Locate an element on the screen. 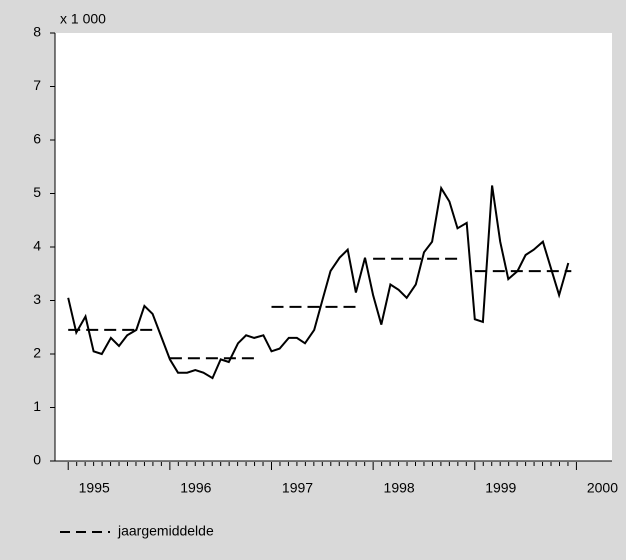 Image resolution: width=626 pixels, height=560 pixels. y-tick-label: 5 is located at coordinates (37, 192).